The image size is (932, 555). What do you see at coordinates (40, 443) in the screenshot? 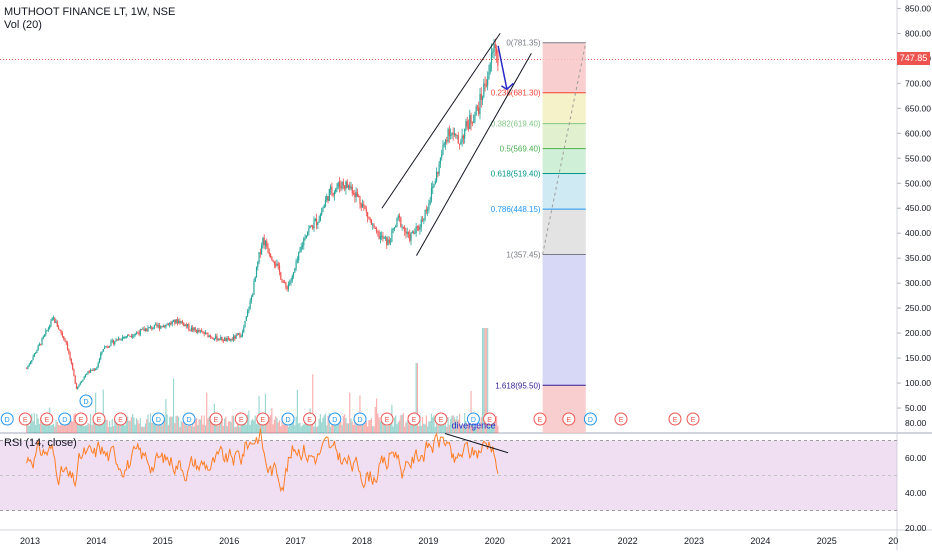
I see `rsi-legend: RSI (14, close)` at bounding box center [40, 443].